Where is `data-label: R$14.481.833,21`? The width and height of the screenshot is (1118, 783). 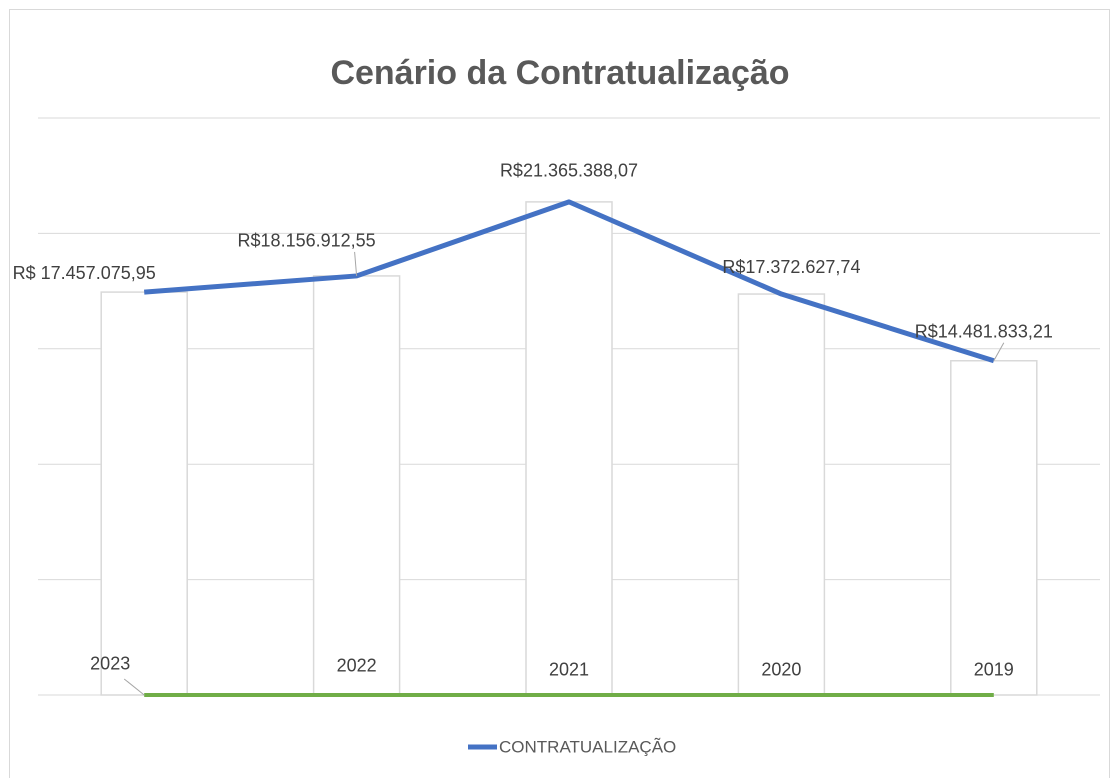 data-label: R$14.481.833,21 is located at coordinates (984, 332).